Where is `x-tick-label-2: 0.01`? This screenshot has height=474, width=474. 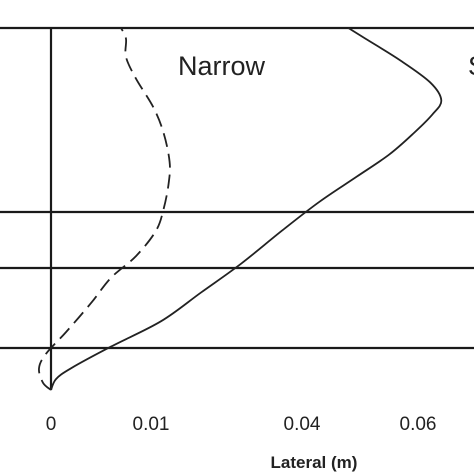 x-tick-label-2: 0.01 is located at coordinates (151, 424).